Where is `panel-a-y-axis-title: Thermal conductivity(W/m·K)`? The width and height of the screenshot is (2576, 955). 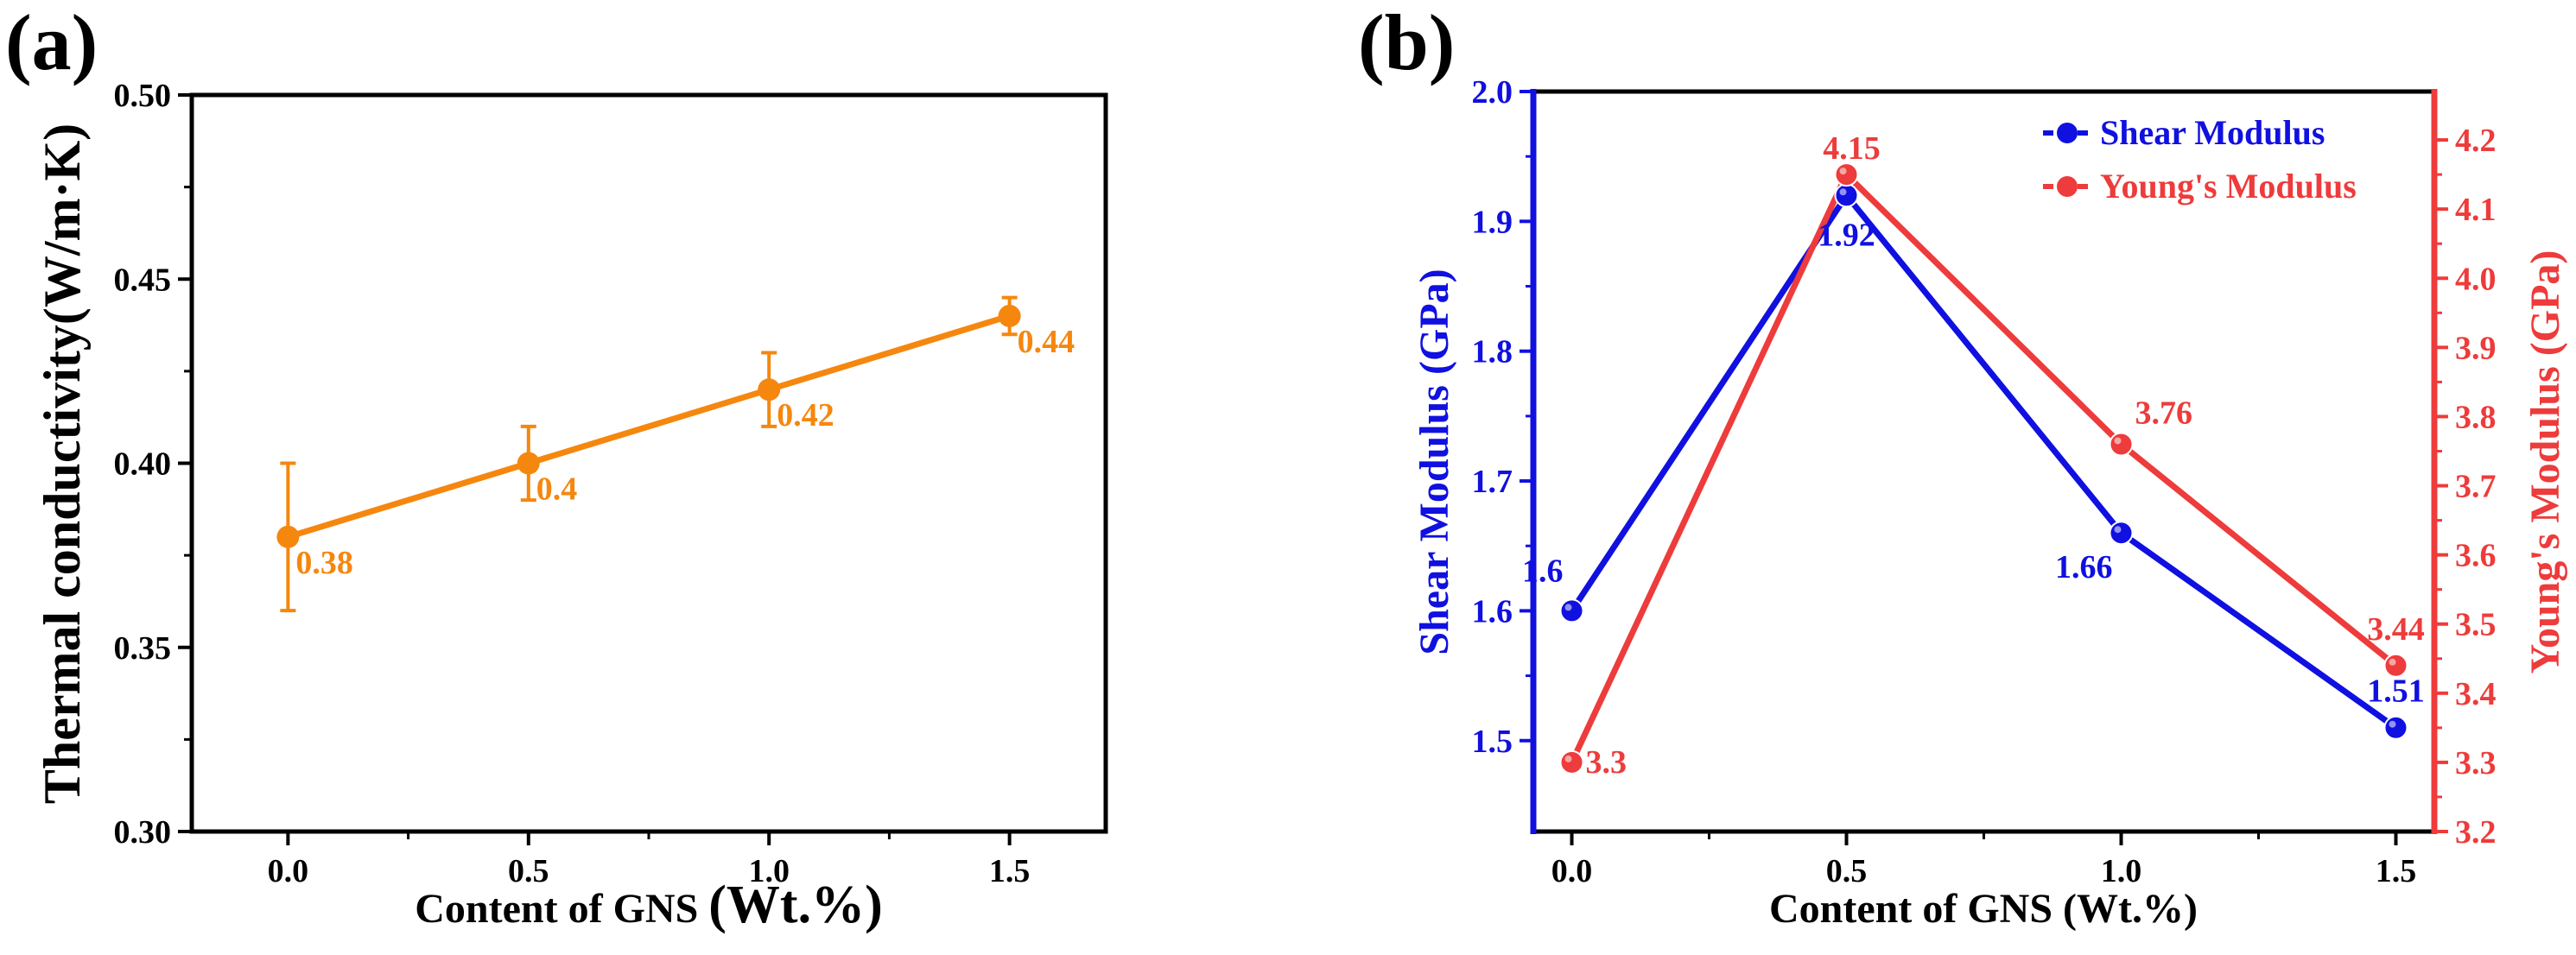 panel-a-y-axis-title: Thermal conductivity(W/m·K) is located at coordinates (62, 463).